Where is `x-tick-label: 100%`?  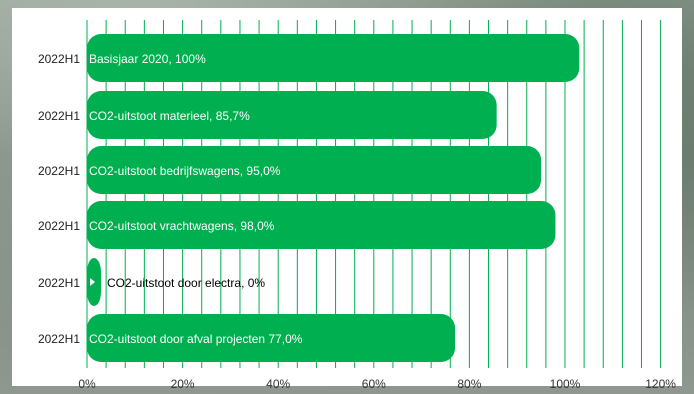
x-tick-label: 100% is located at coordinates (565, 384).